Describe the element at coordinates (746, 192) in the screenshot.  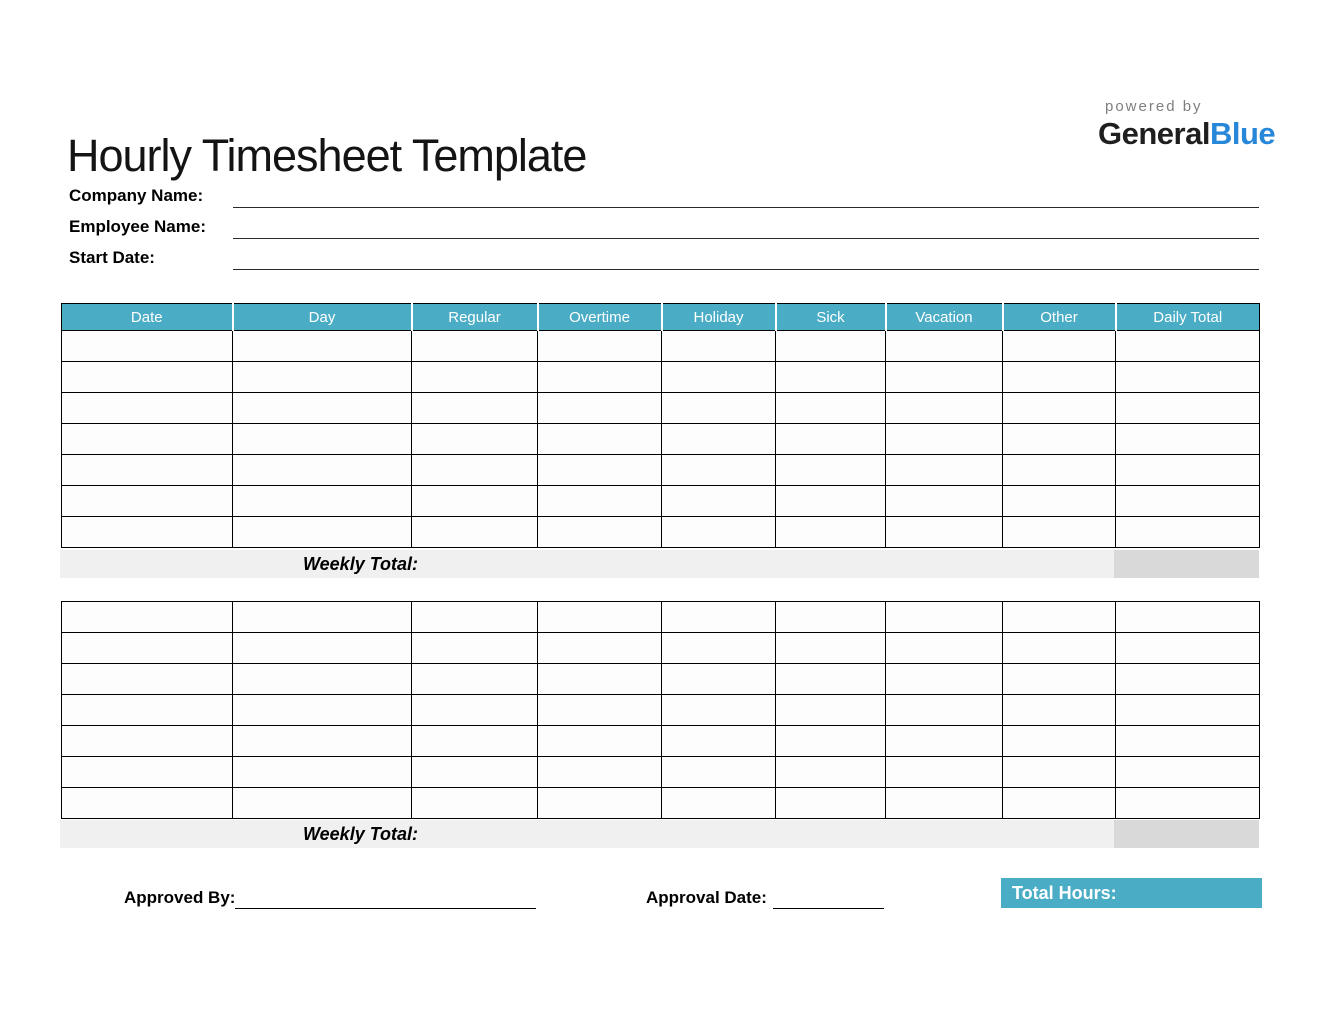
I see `company-name-input` at that location.